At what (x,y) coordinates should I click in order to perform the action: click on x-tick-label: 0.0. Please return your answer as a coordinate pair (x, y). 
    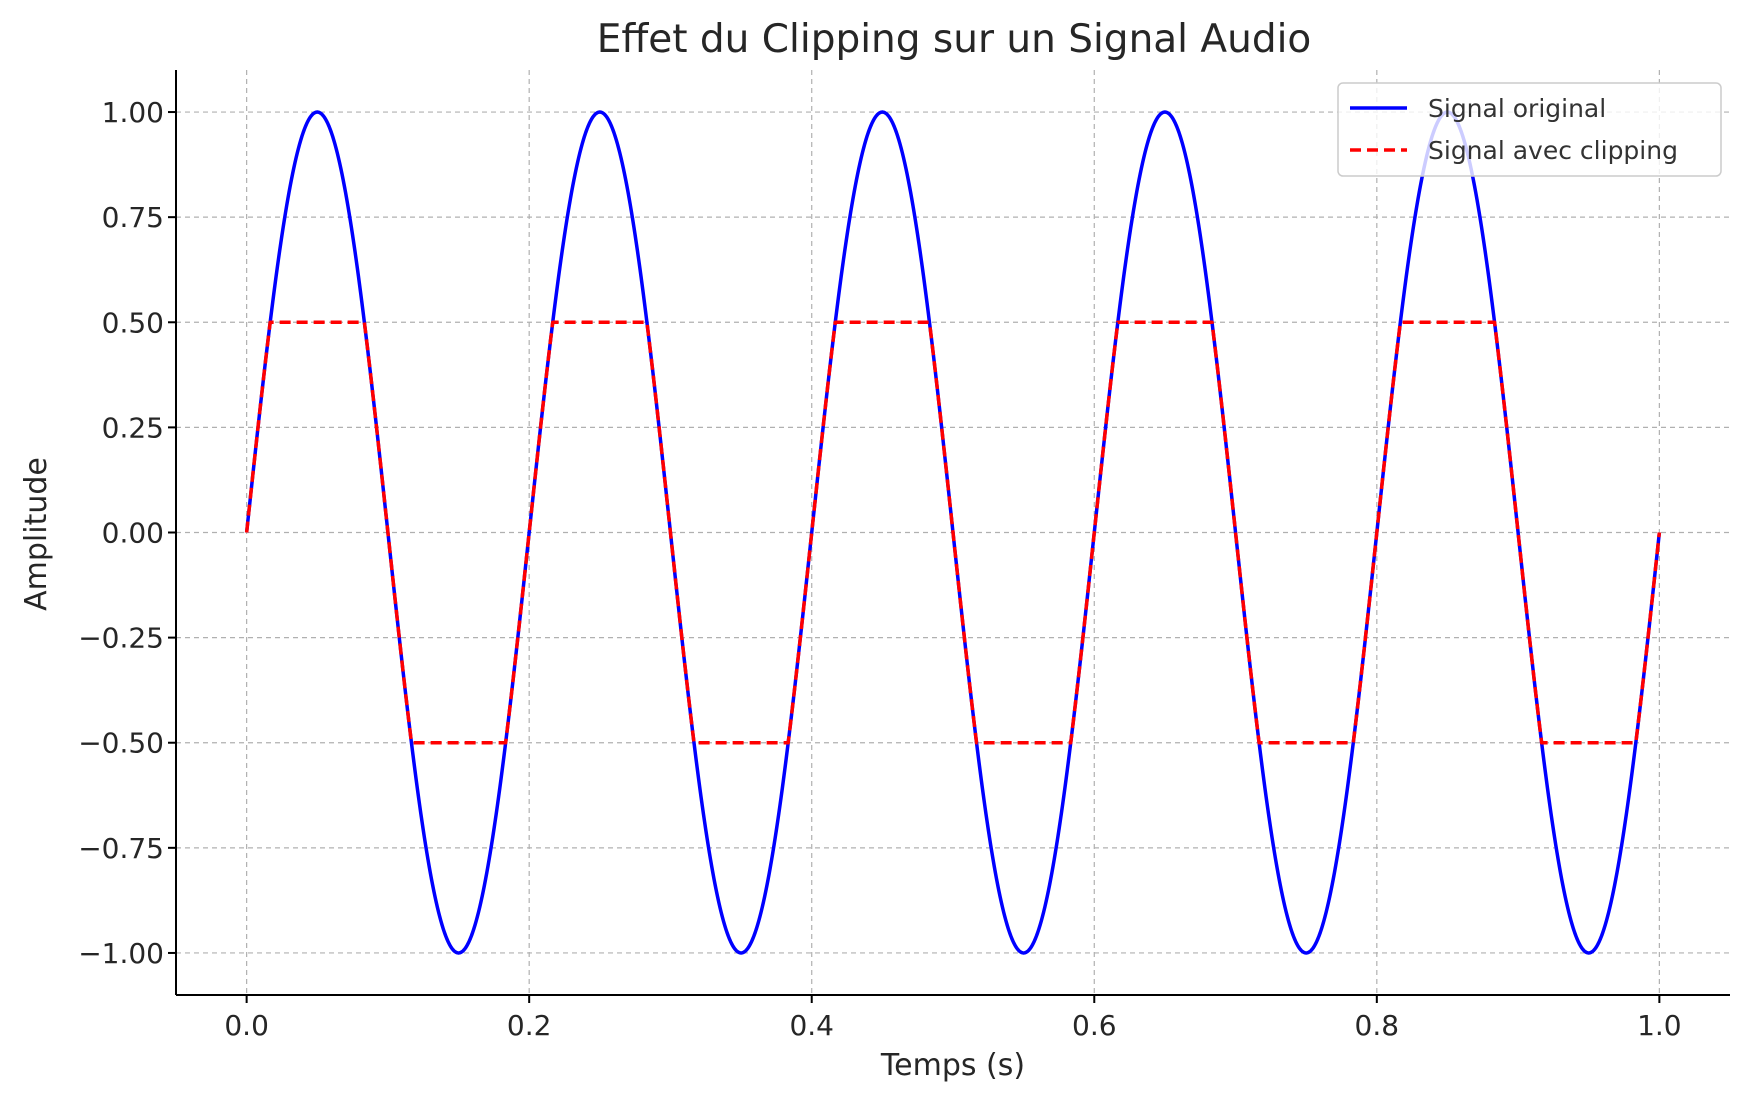
    Looking at the image, I should click on (246, 1025).